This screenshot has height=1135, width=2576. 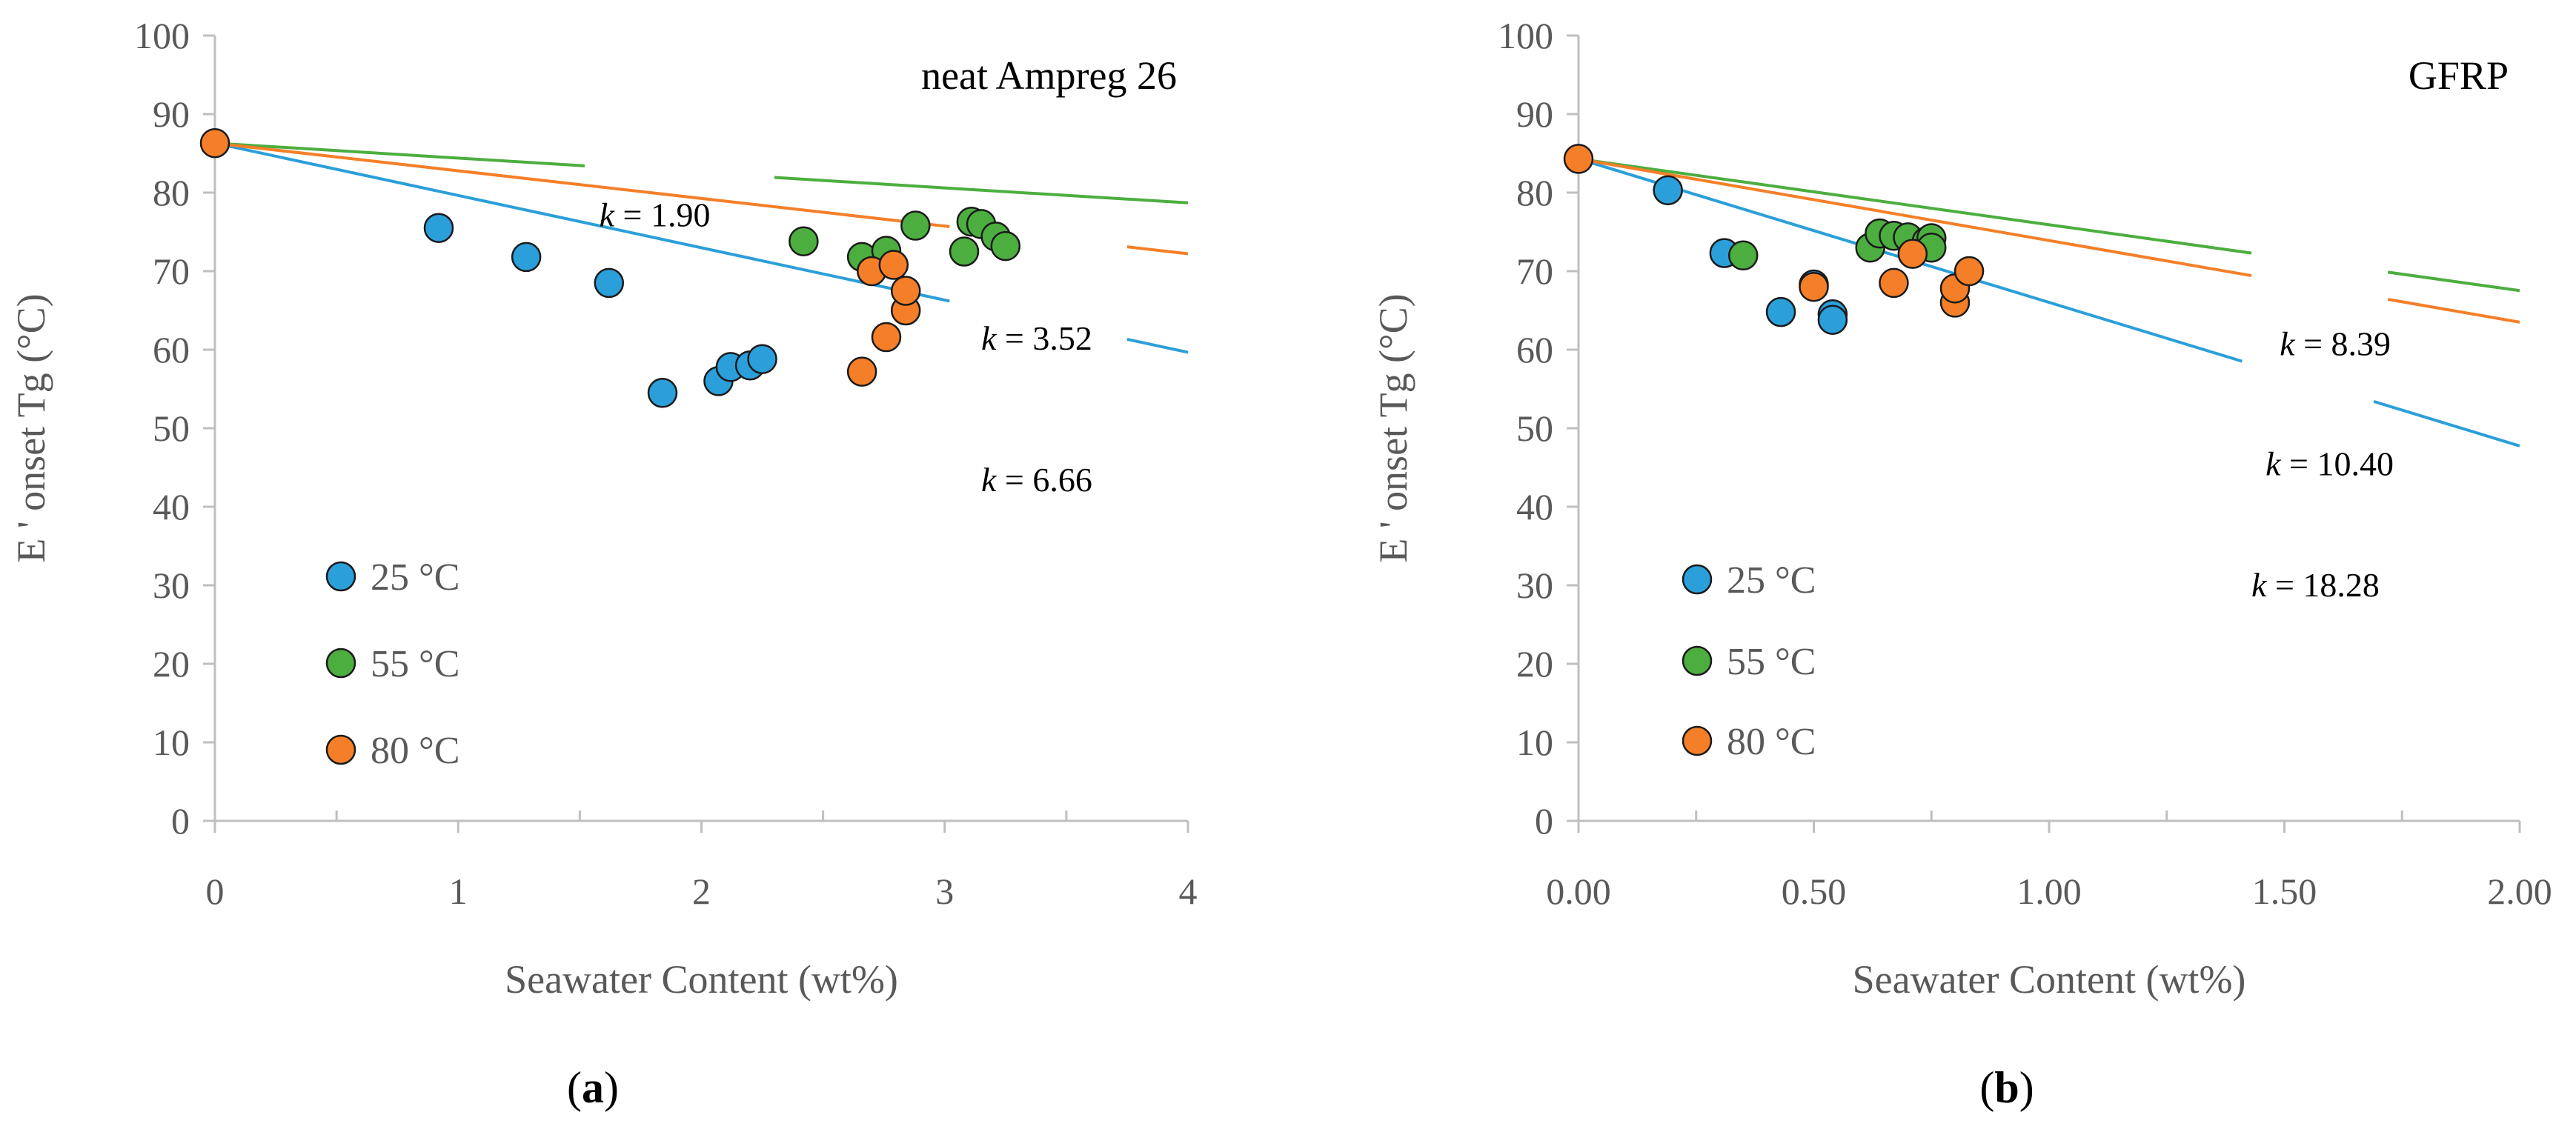 What do you see at coordinates (701, 891) in the screenshot?
I see `x-tick-label: 2` at bounding box center [701, 891].